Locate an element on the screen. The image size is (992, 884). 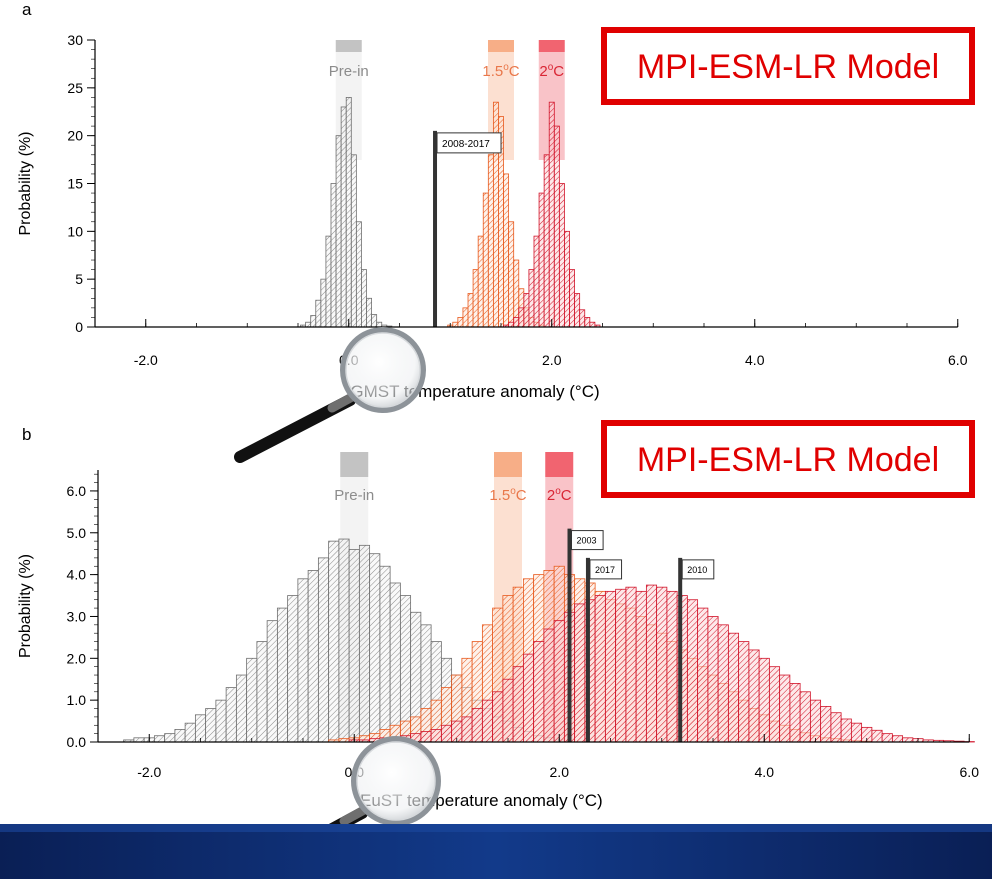
panel-letter: b is located at coordinates (26, 434).